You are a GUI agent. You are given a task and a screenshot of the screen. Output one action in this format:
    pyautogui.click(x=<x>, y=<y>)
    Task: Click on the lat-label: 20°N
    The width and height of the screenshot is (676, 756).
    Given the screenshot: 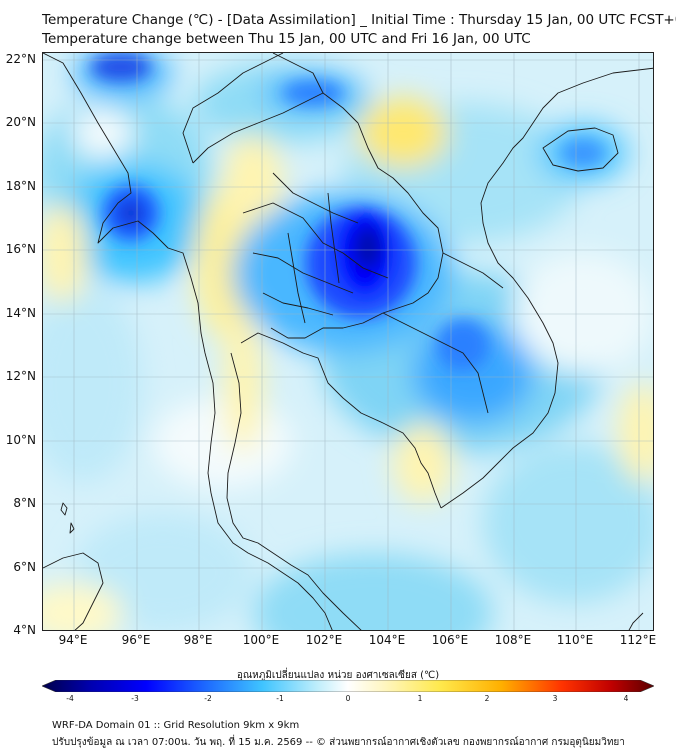 What is the action you would take?
    pyautogui.click(x=20, y=122)
    